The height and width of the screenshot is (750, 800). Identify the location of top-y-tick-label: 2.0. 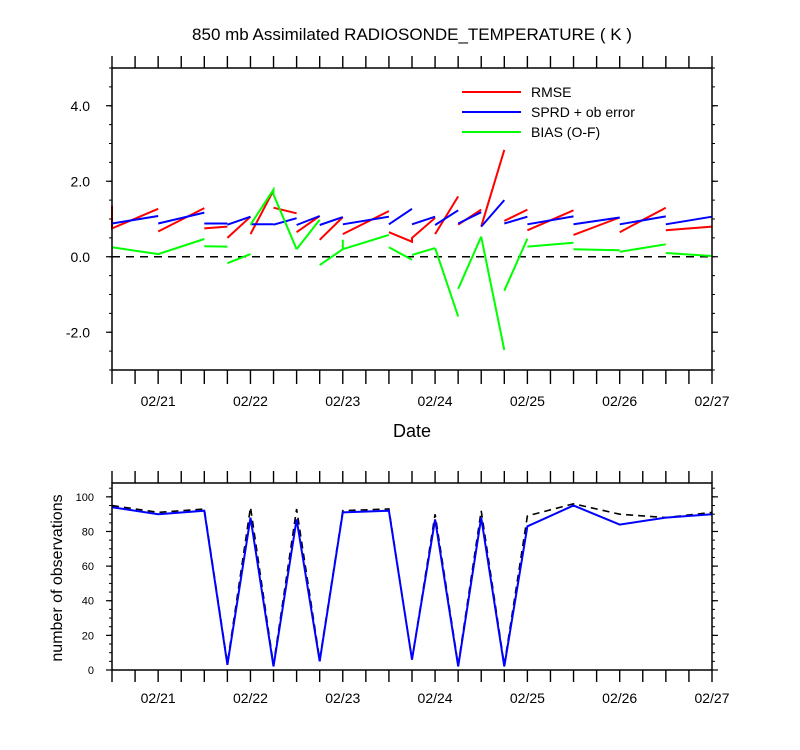
(81, 181).